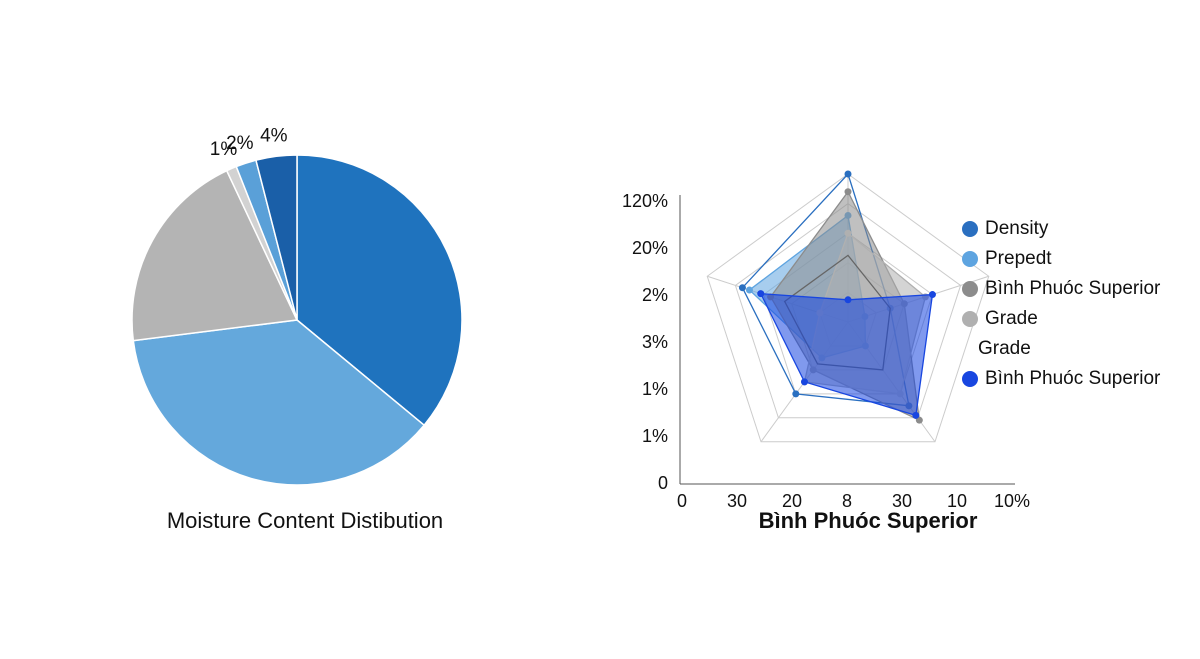 The height and width of the screenshot is (659, 1200). Describe the element at coordinates (1018, 258) in the screenshot. I see `legend-label: Prepedt` at that location.